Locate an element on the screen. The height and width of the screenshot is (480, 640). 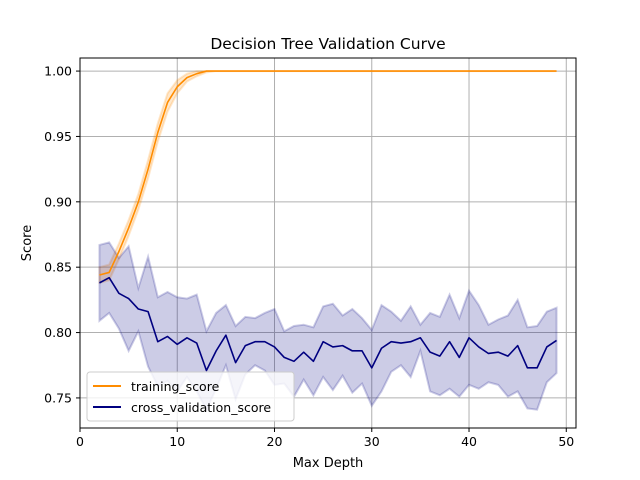
y-tick-label: 0.75 is located at coordinates (58, 397).